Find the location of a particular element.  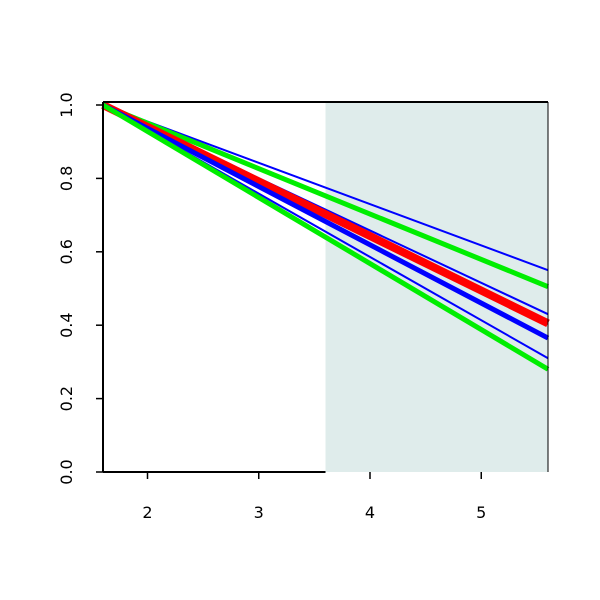

y-tick-label: 0.8 is located at coordinates (66, 178).